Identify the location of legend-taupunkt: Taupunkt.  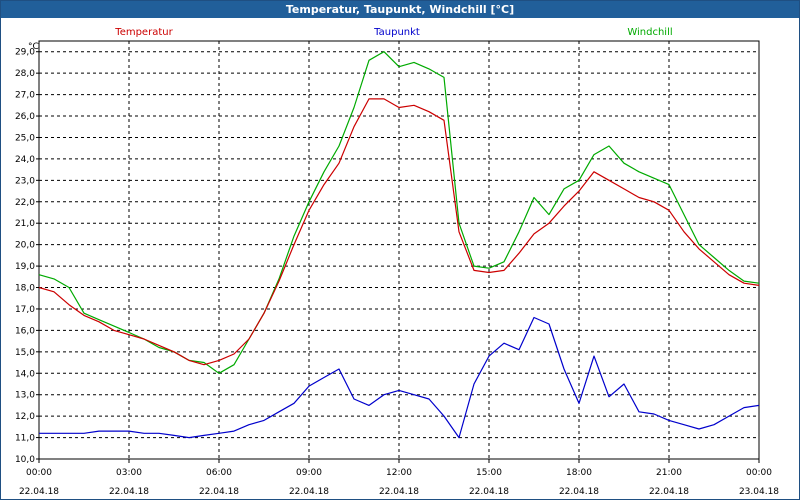
(396, 32).